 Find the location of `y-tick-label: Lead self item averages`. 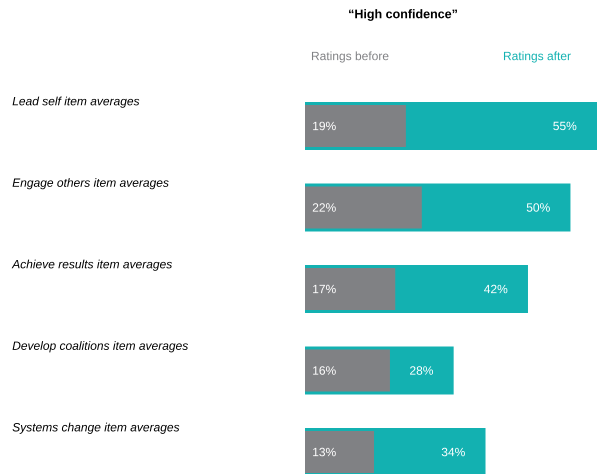

y-tick-label: Lead self item averages is located at coordinates (76, 102).